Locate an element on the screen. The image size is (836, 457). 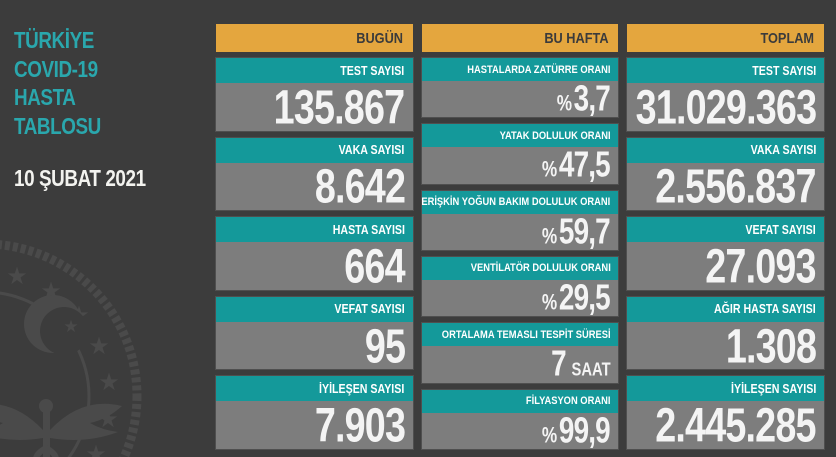
stat-value: 135.867 is located at coordinates (339, 106).